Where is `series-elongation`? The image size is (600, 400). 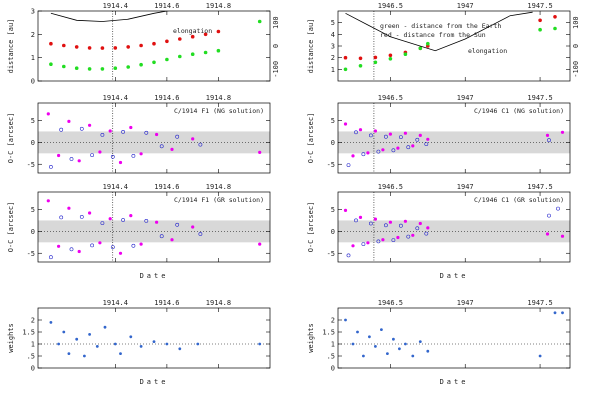
series-elongation is located at coordinates (110, 16).